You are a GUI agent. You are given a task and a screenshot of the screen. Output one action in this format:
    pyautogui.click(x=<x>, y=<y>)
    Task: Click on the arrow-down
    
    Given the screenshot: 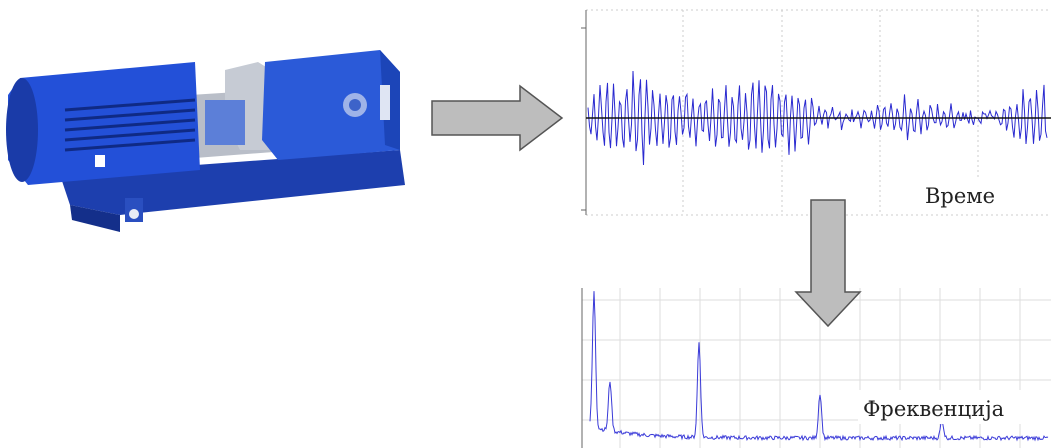 What is the action you would take?
    pyautogui.click(x=828, y=263)
    